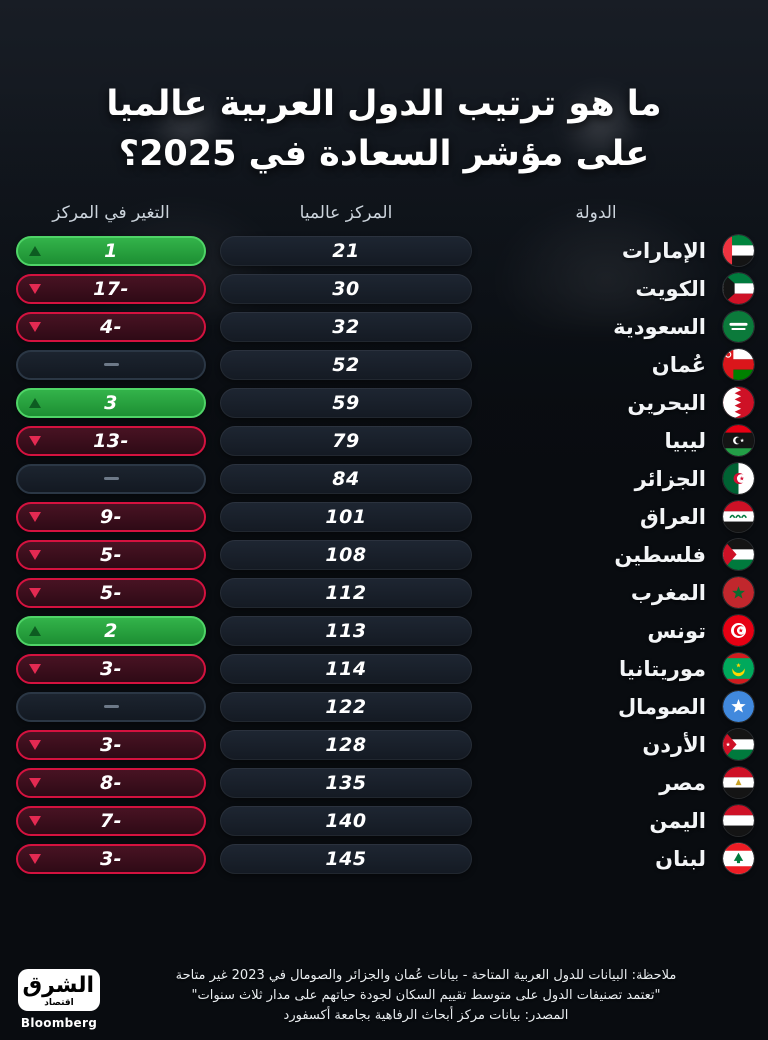  I want to click on rank-value: 52, so click(346, 364).